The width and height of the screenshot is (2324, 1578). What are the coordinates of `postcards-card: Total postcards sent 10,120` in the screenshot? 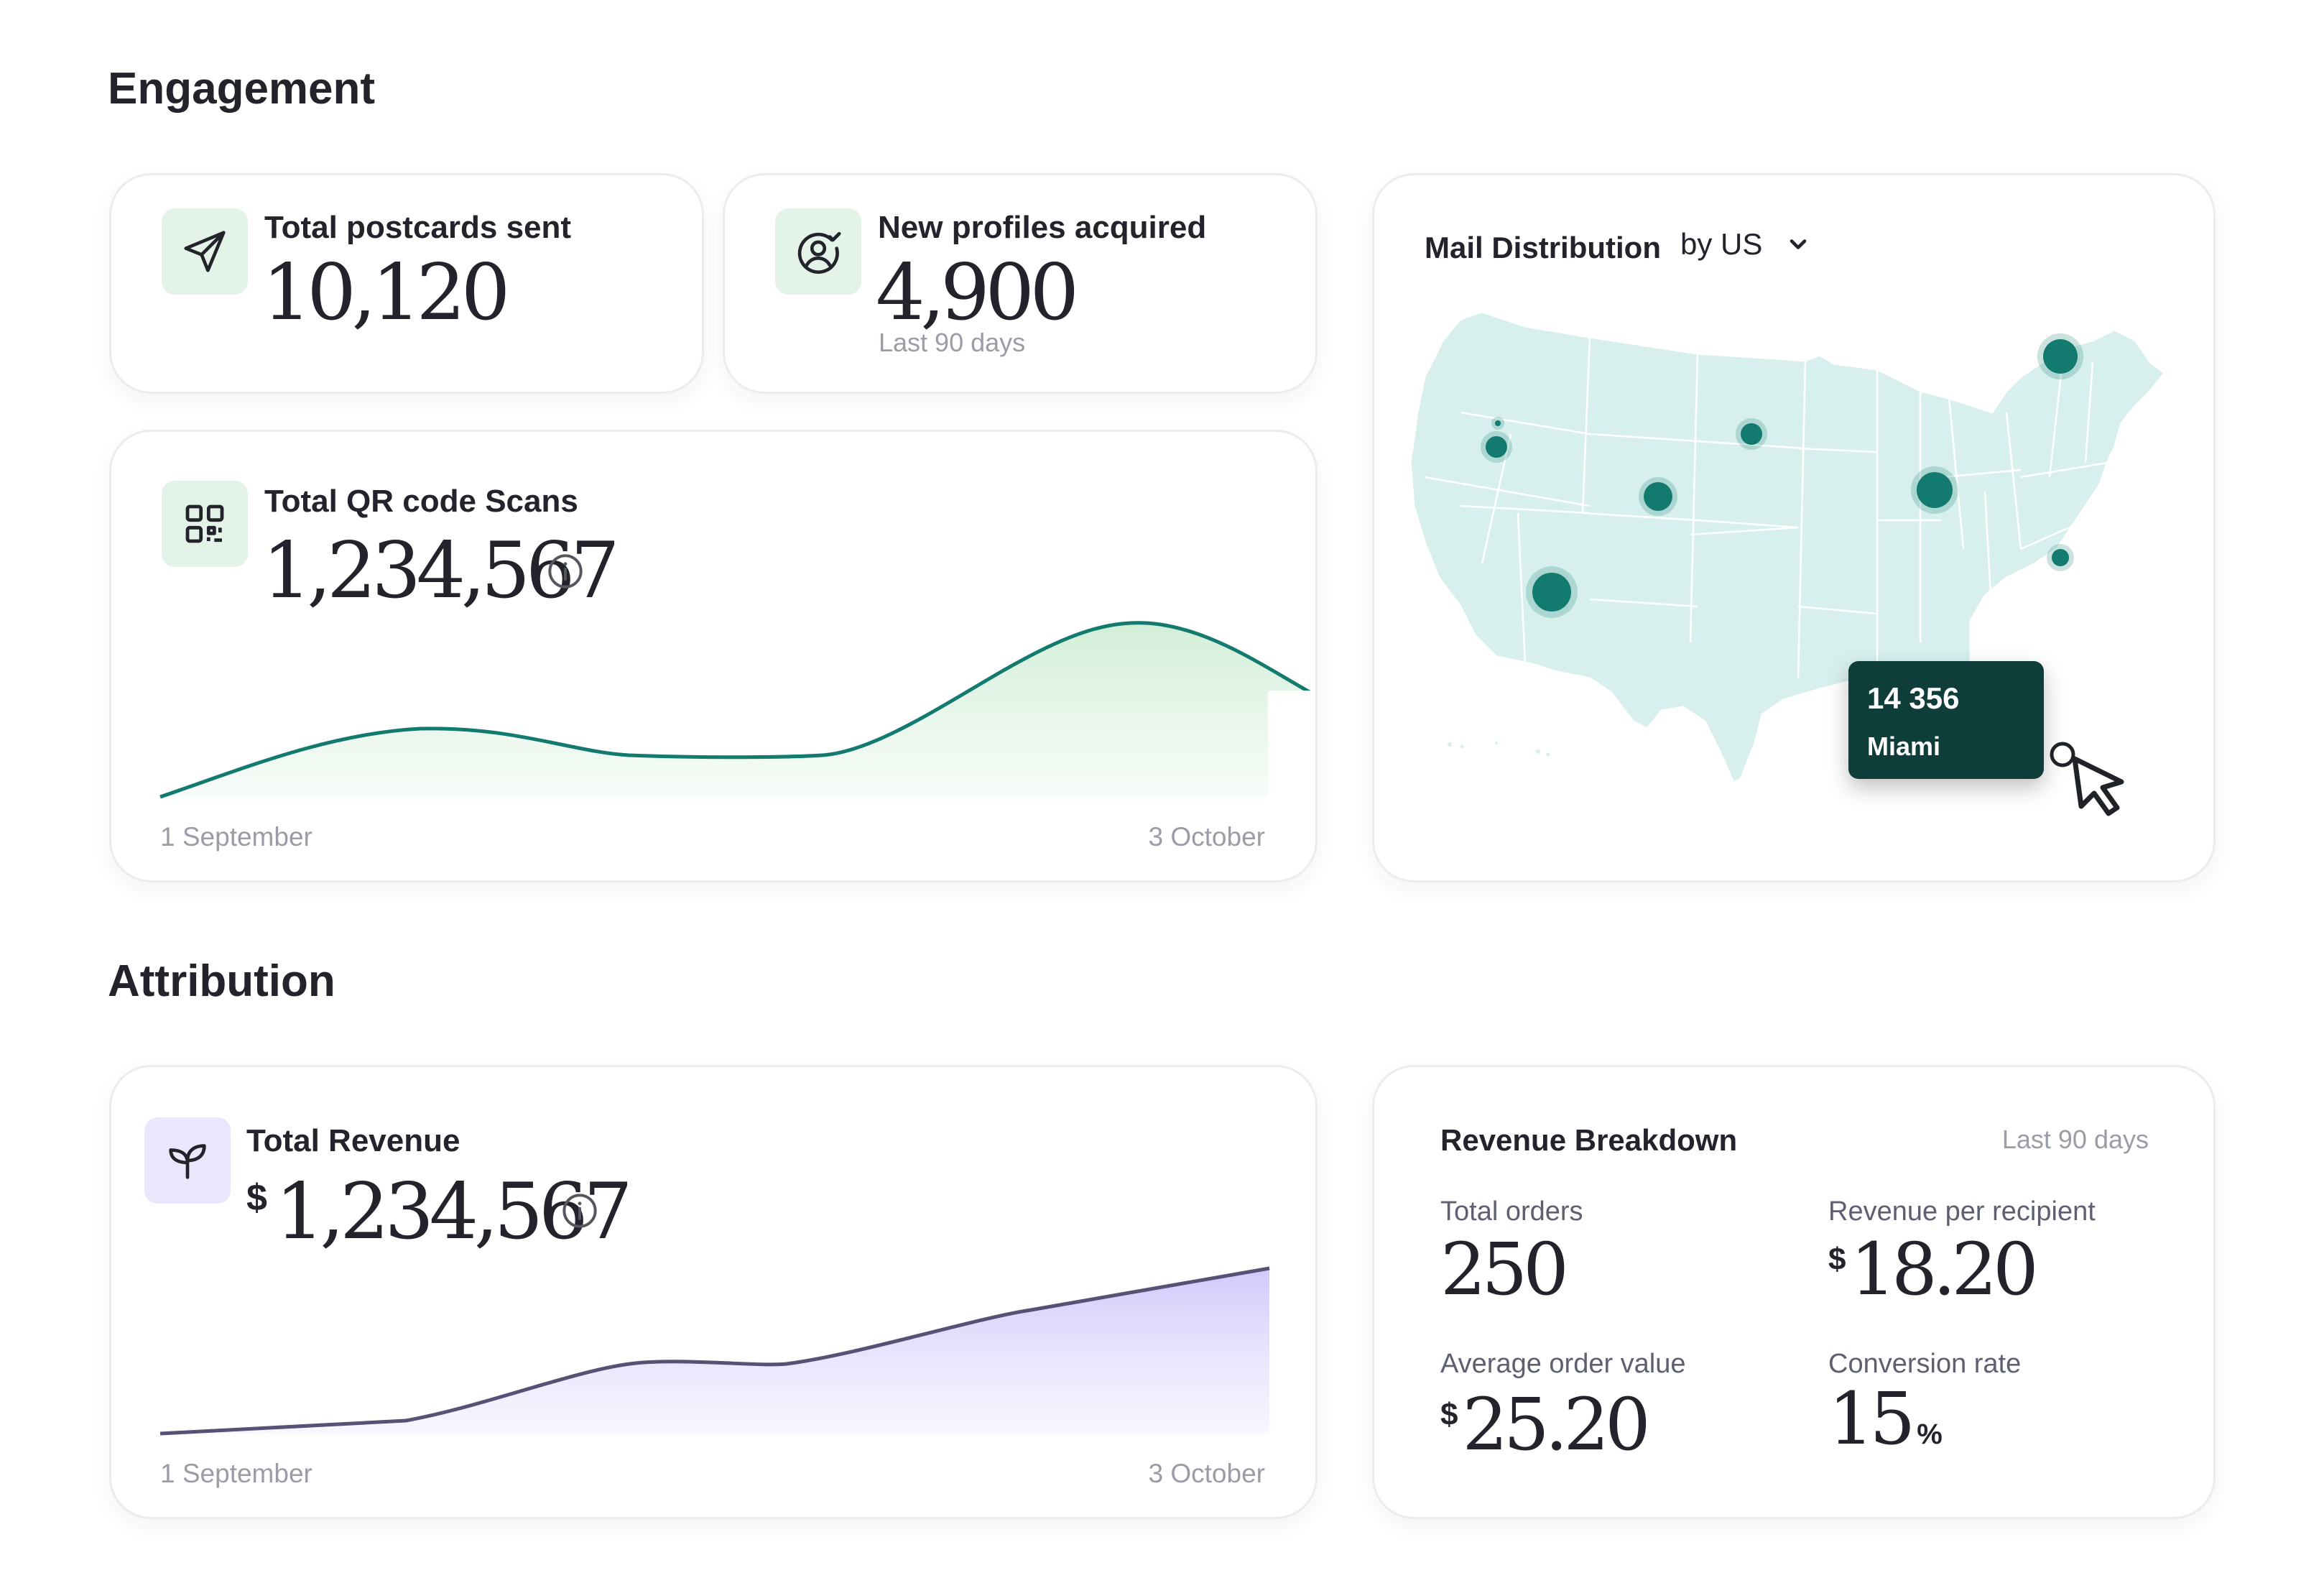 It's located at (406, 283).